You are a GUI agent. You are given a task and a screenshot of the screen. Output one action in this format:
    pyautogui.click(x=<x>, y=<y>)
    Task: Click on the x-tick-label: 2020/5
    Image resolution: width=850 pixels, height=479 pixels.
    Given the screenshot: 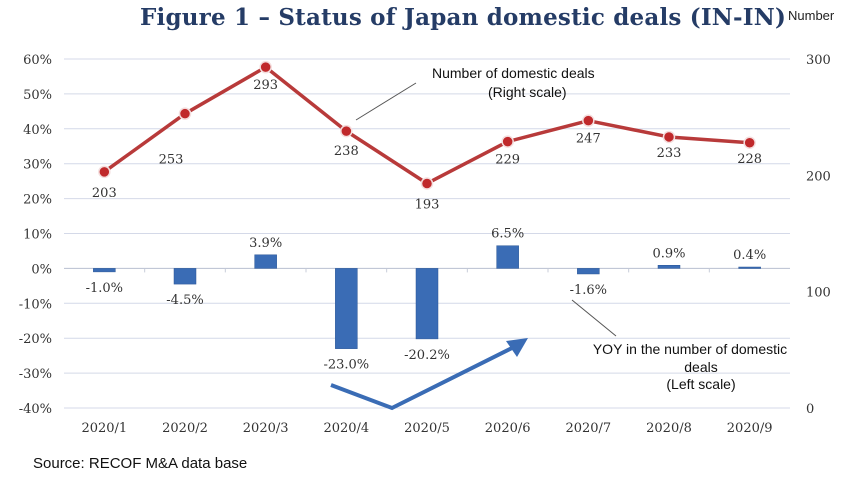 What is the action you would take?
    pyautogui.click(x=427, y=428)
    